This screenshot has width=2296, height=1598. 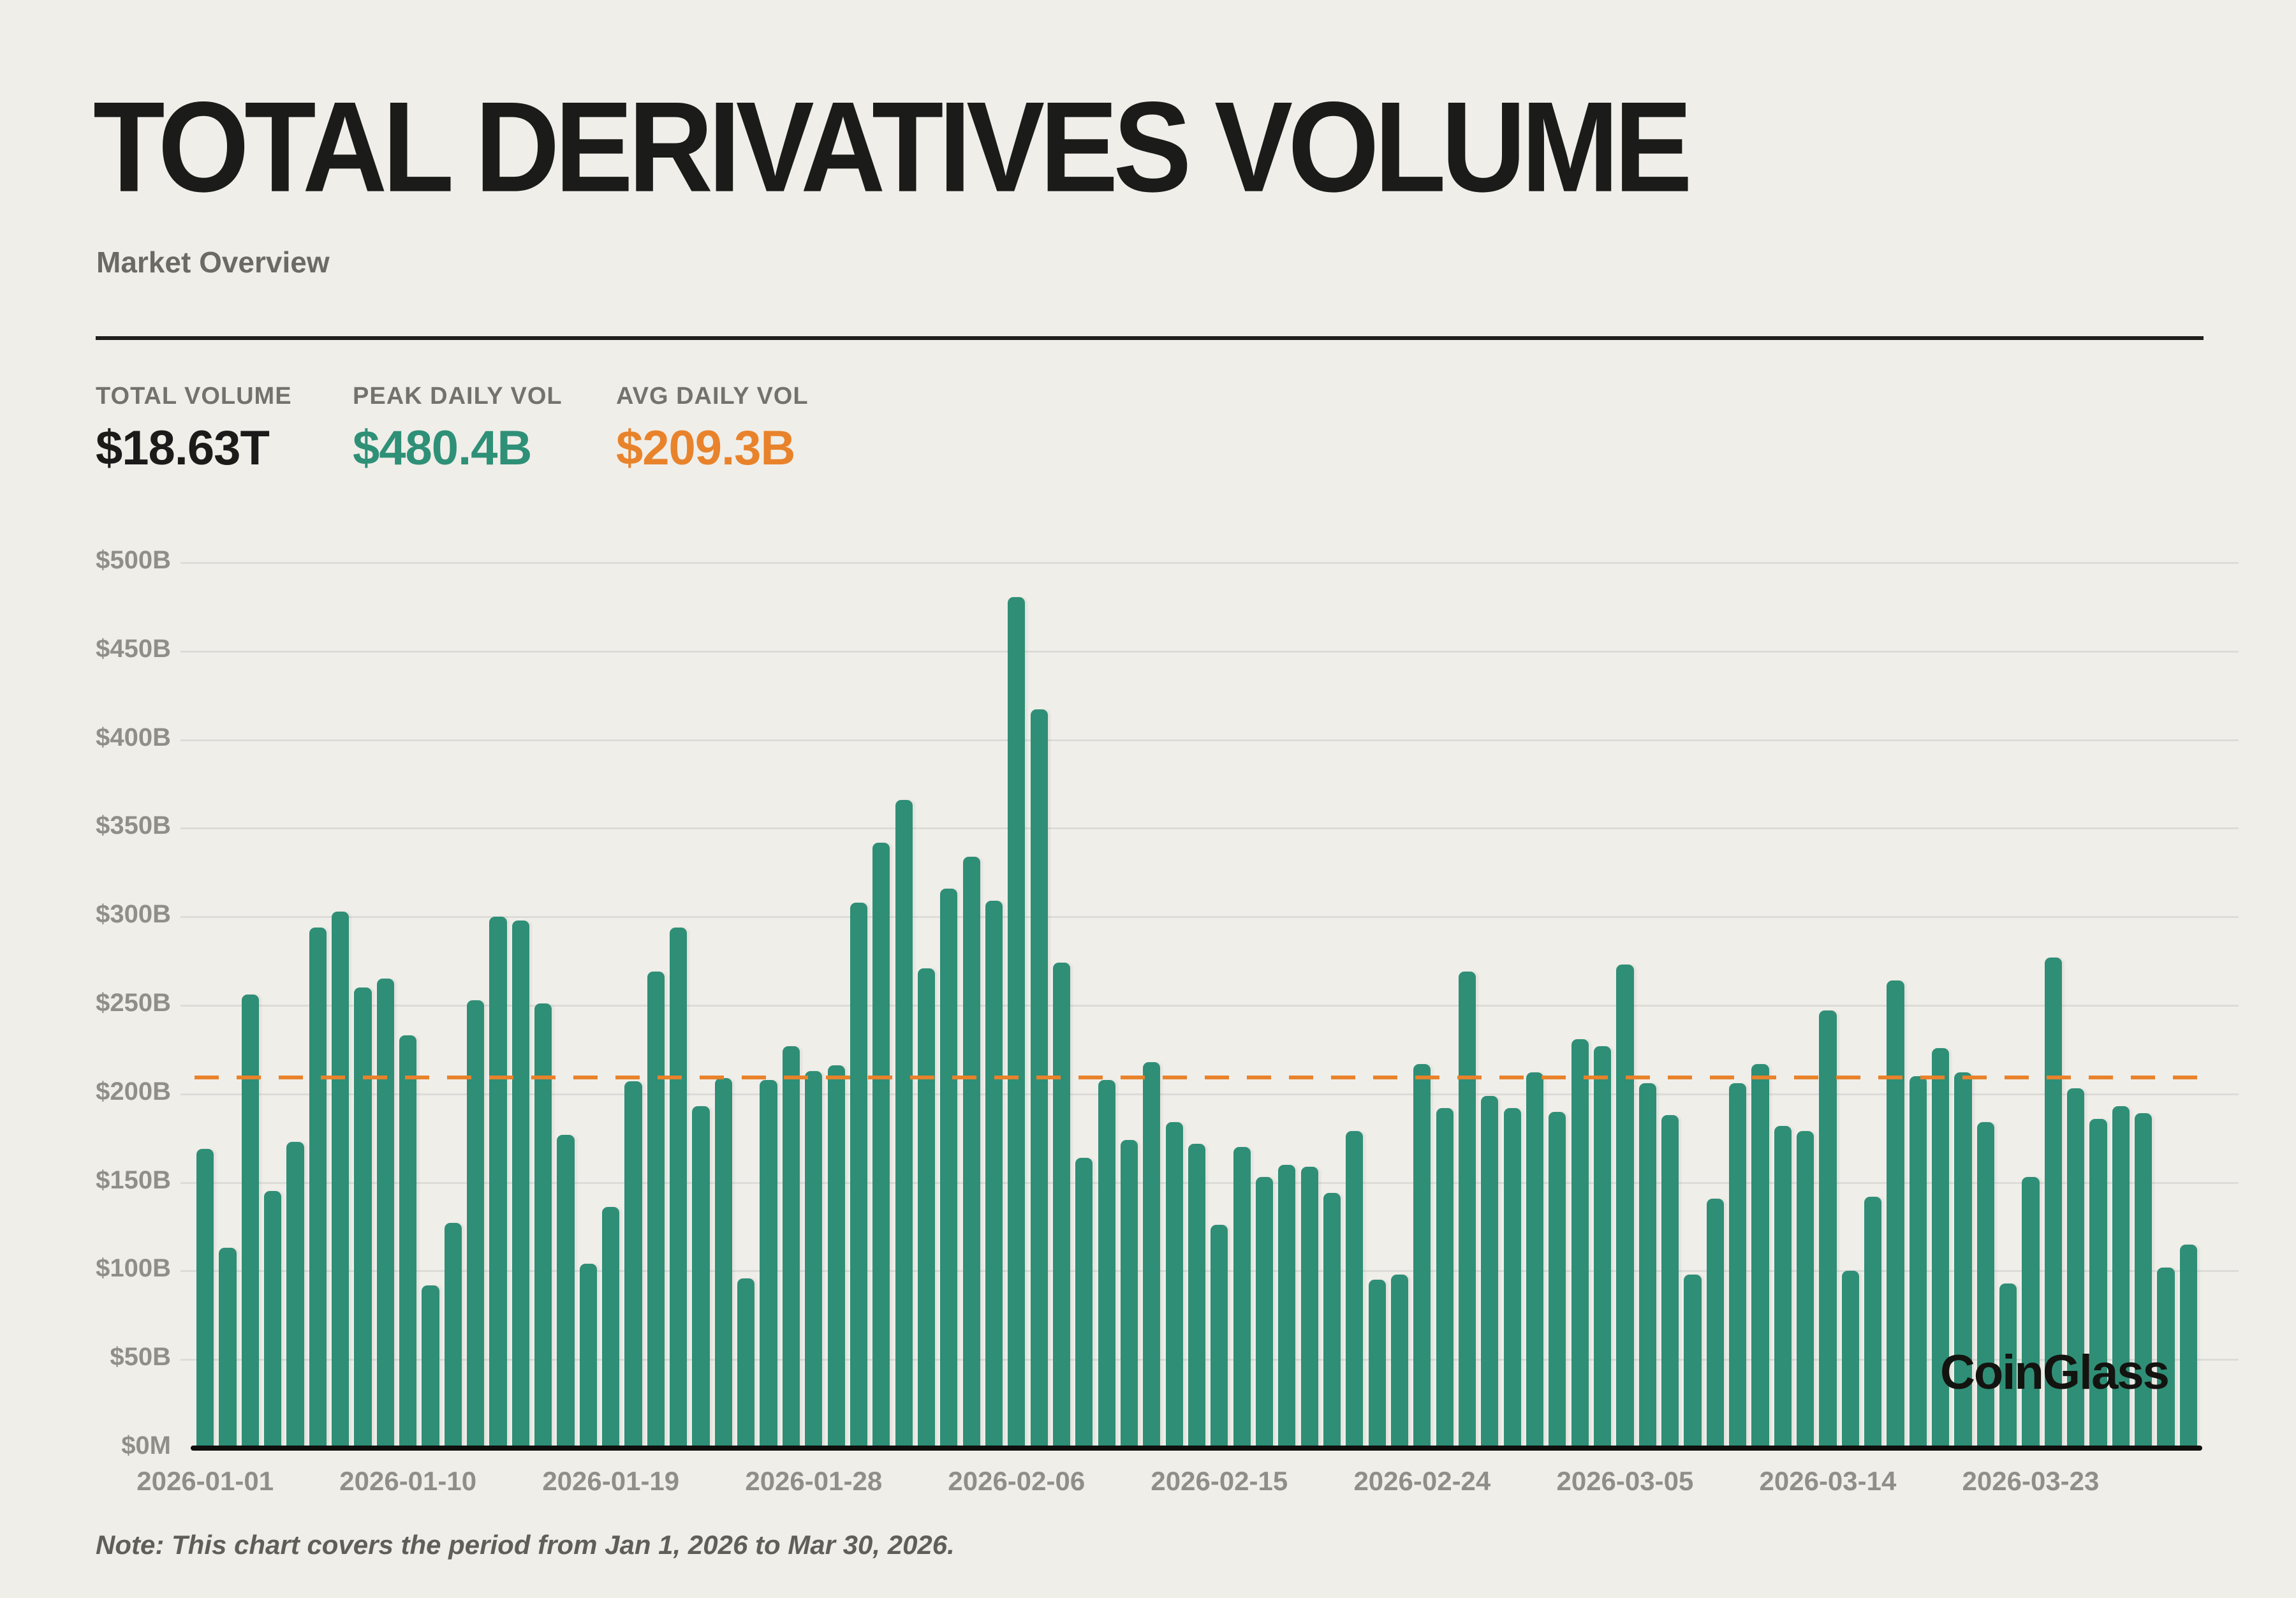 I want to click on x-axis-label: 2026-02-24, so click(x=1422, y=1481).